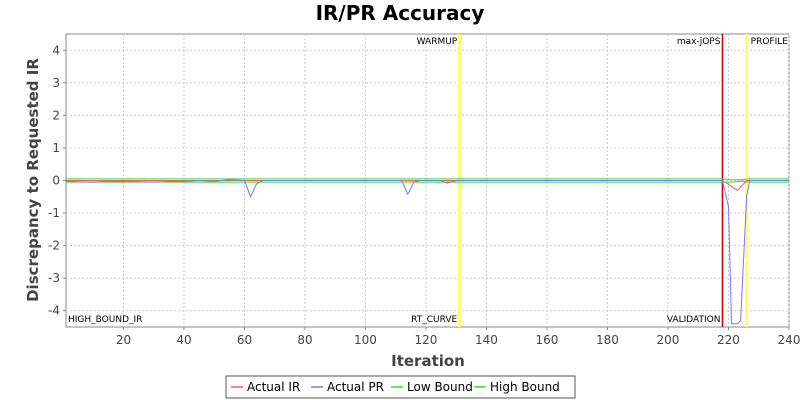 The width and height of the screenshot is (800, 400). What do you see at coordinates (56, 83) in the screenshot?
I see `y-tick-label: 3` at bounding box center [56, 83].